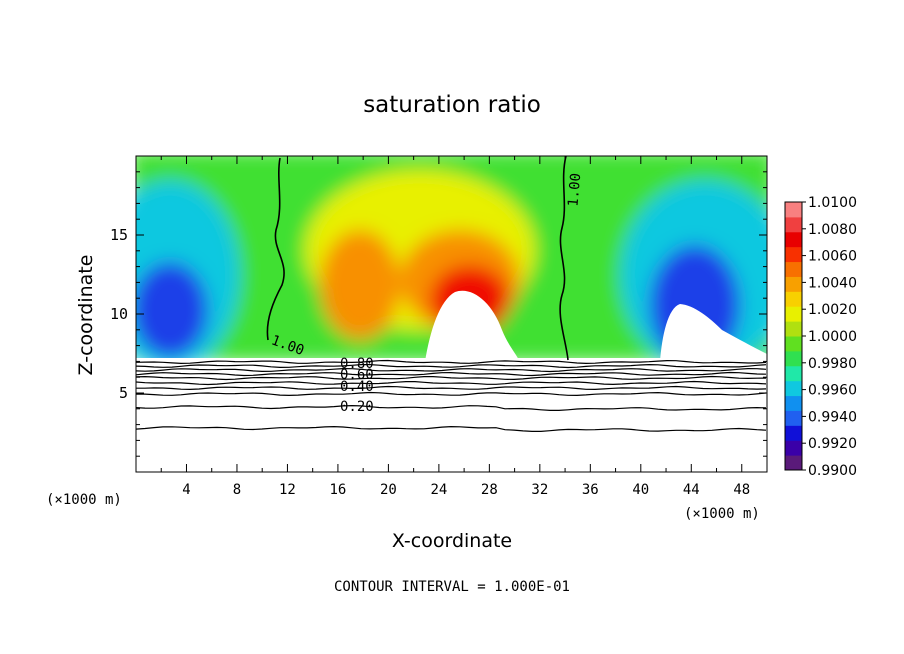  Describe the element at coordinates (119, 314) in the screenshot. I see `y-tick-label: 10` at that location.